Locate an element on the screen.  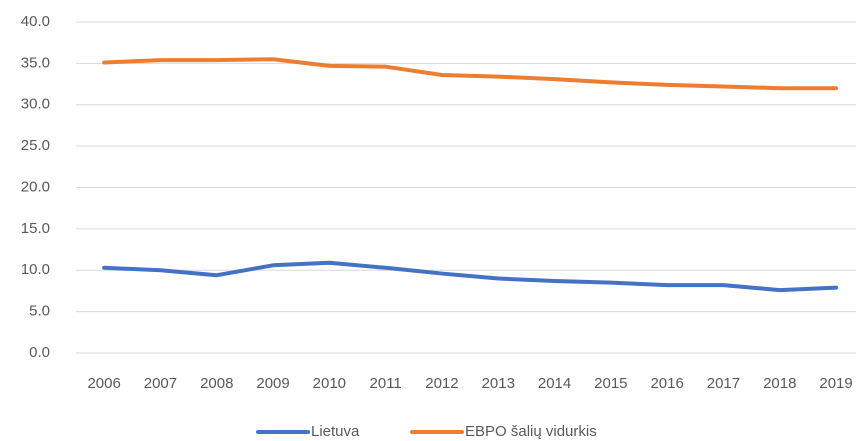
legend-label: EBPO šalių vidurkis is located at coordinates (531, 431).